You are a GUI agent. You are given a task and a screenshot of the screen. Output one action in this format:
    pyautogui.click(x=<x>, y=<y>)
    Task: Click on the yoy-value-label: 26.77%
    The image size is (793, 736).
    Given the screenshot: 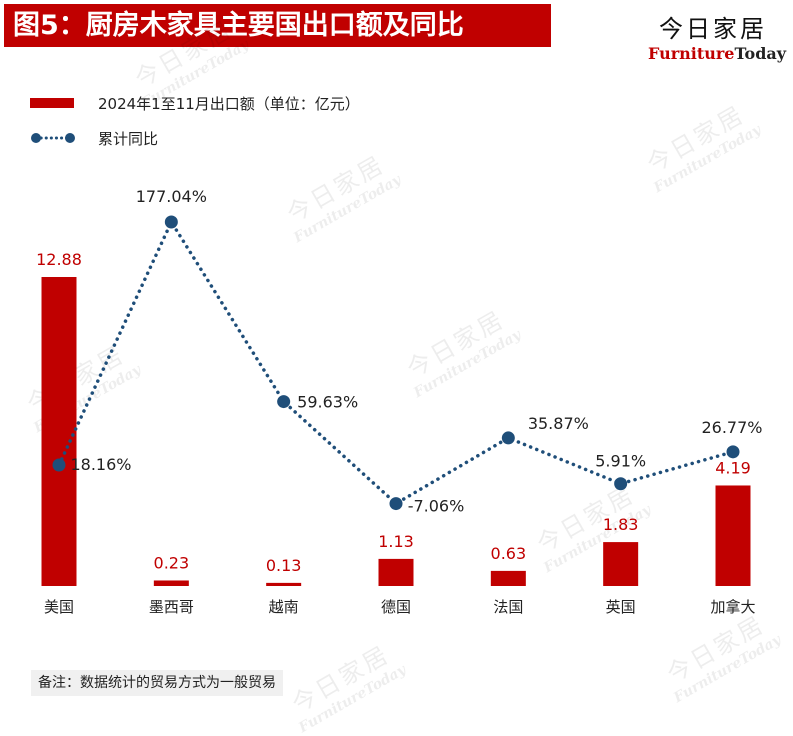 What is the action you would take?
    pyautogui.click(x=731, y=427)
    